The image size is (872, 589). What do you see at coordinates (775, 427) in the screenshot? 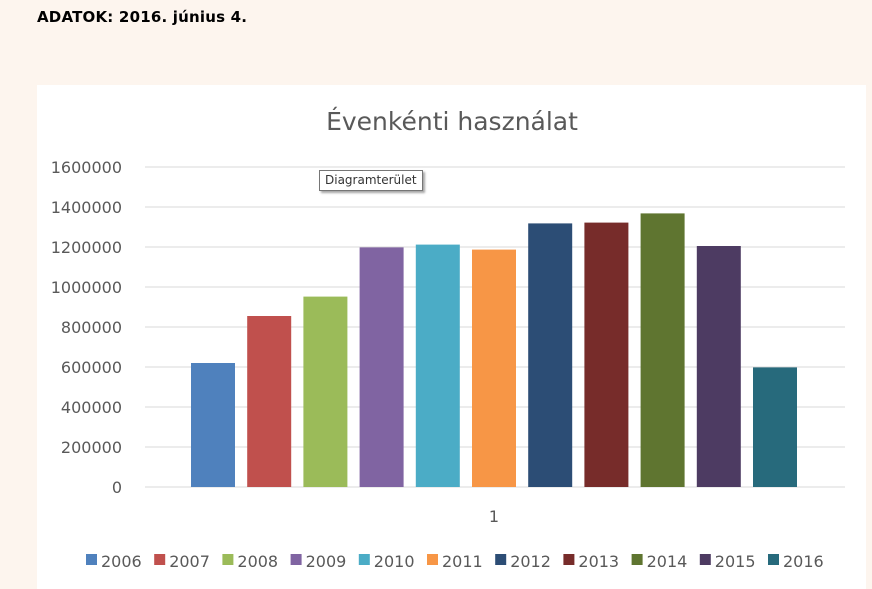
I see `bar-2016` at bounding box center [775, 427].